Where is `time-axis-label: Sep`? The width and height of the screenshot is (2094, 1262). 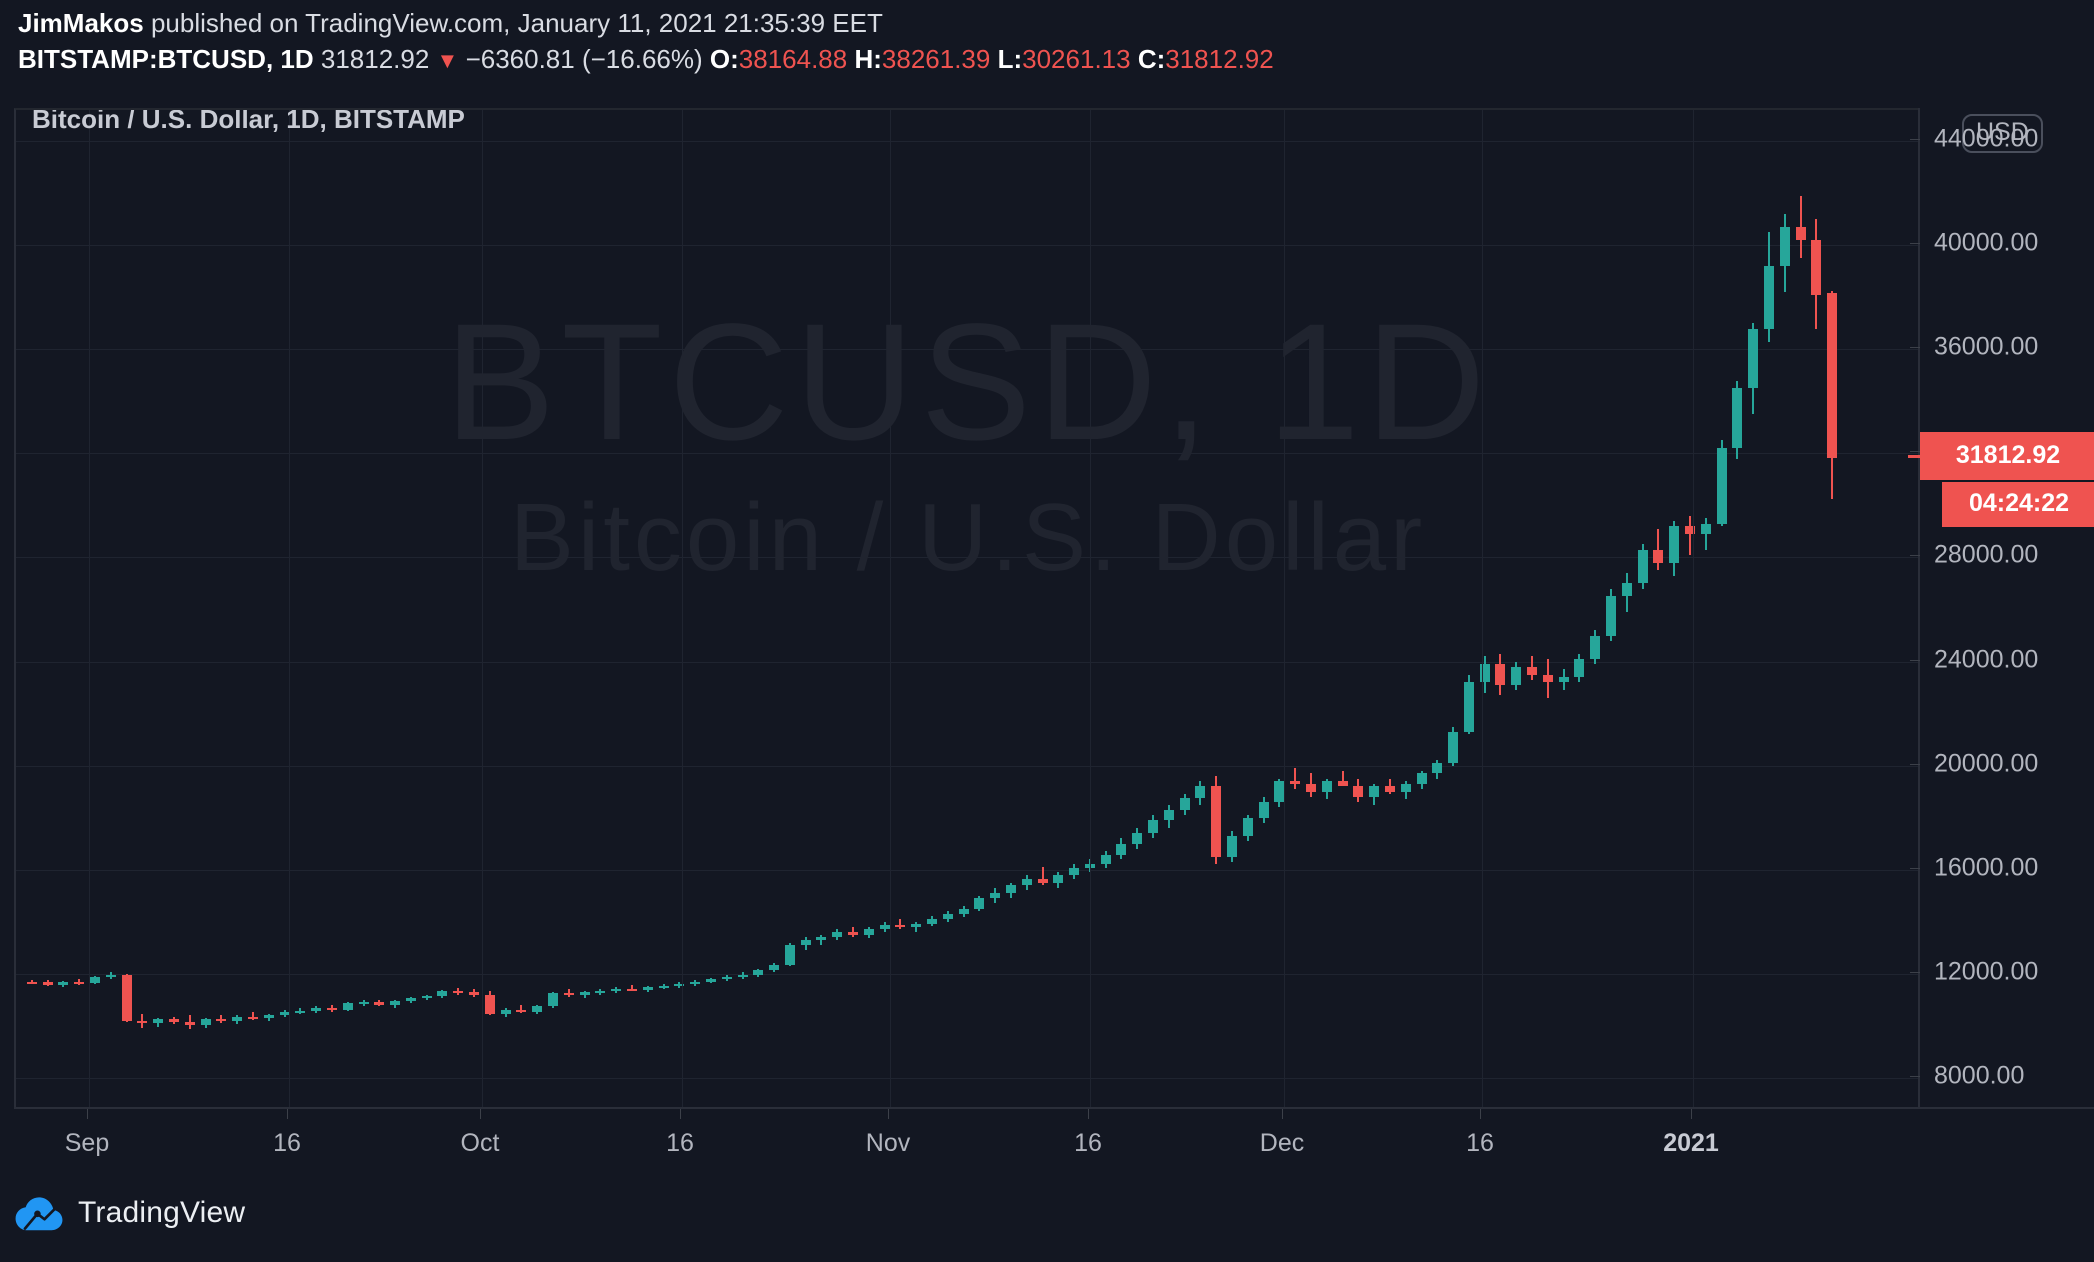 time-axis-label: Sep is located at coordinates (87, 1143).